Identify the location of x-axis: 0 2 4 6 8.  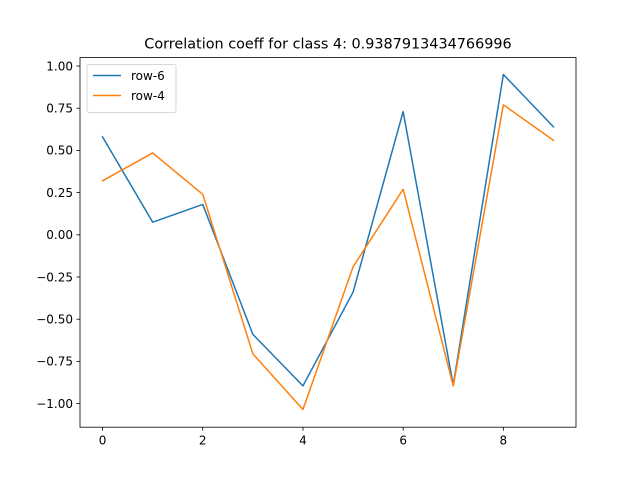
(303, 437).